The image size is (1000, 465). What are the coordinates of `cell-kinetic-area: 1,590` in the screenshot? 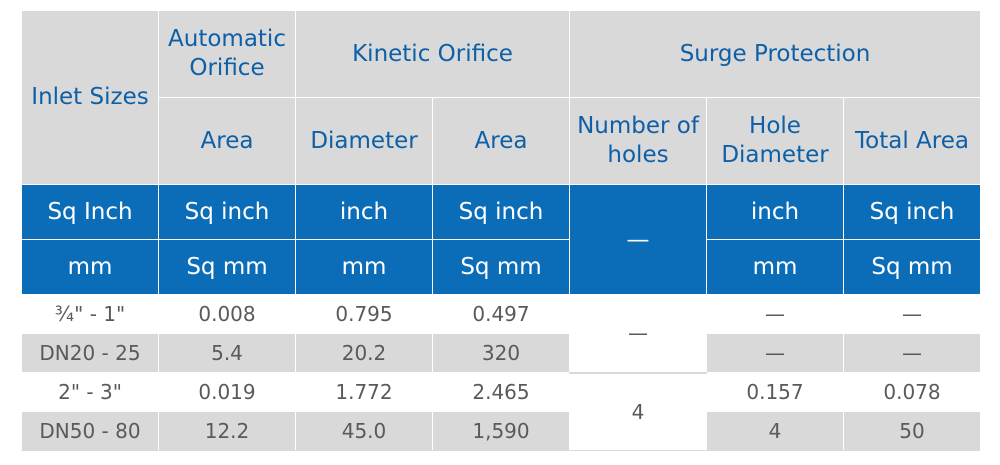 It's located at (501, 431).